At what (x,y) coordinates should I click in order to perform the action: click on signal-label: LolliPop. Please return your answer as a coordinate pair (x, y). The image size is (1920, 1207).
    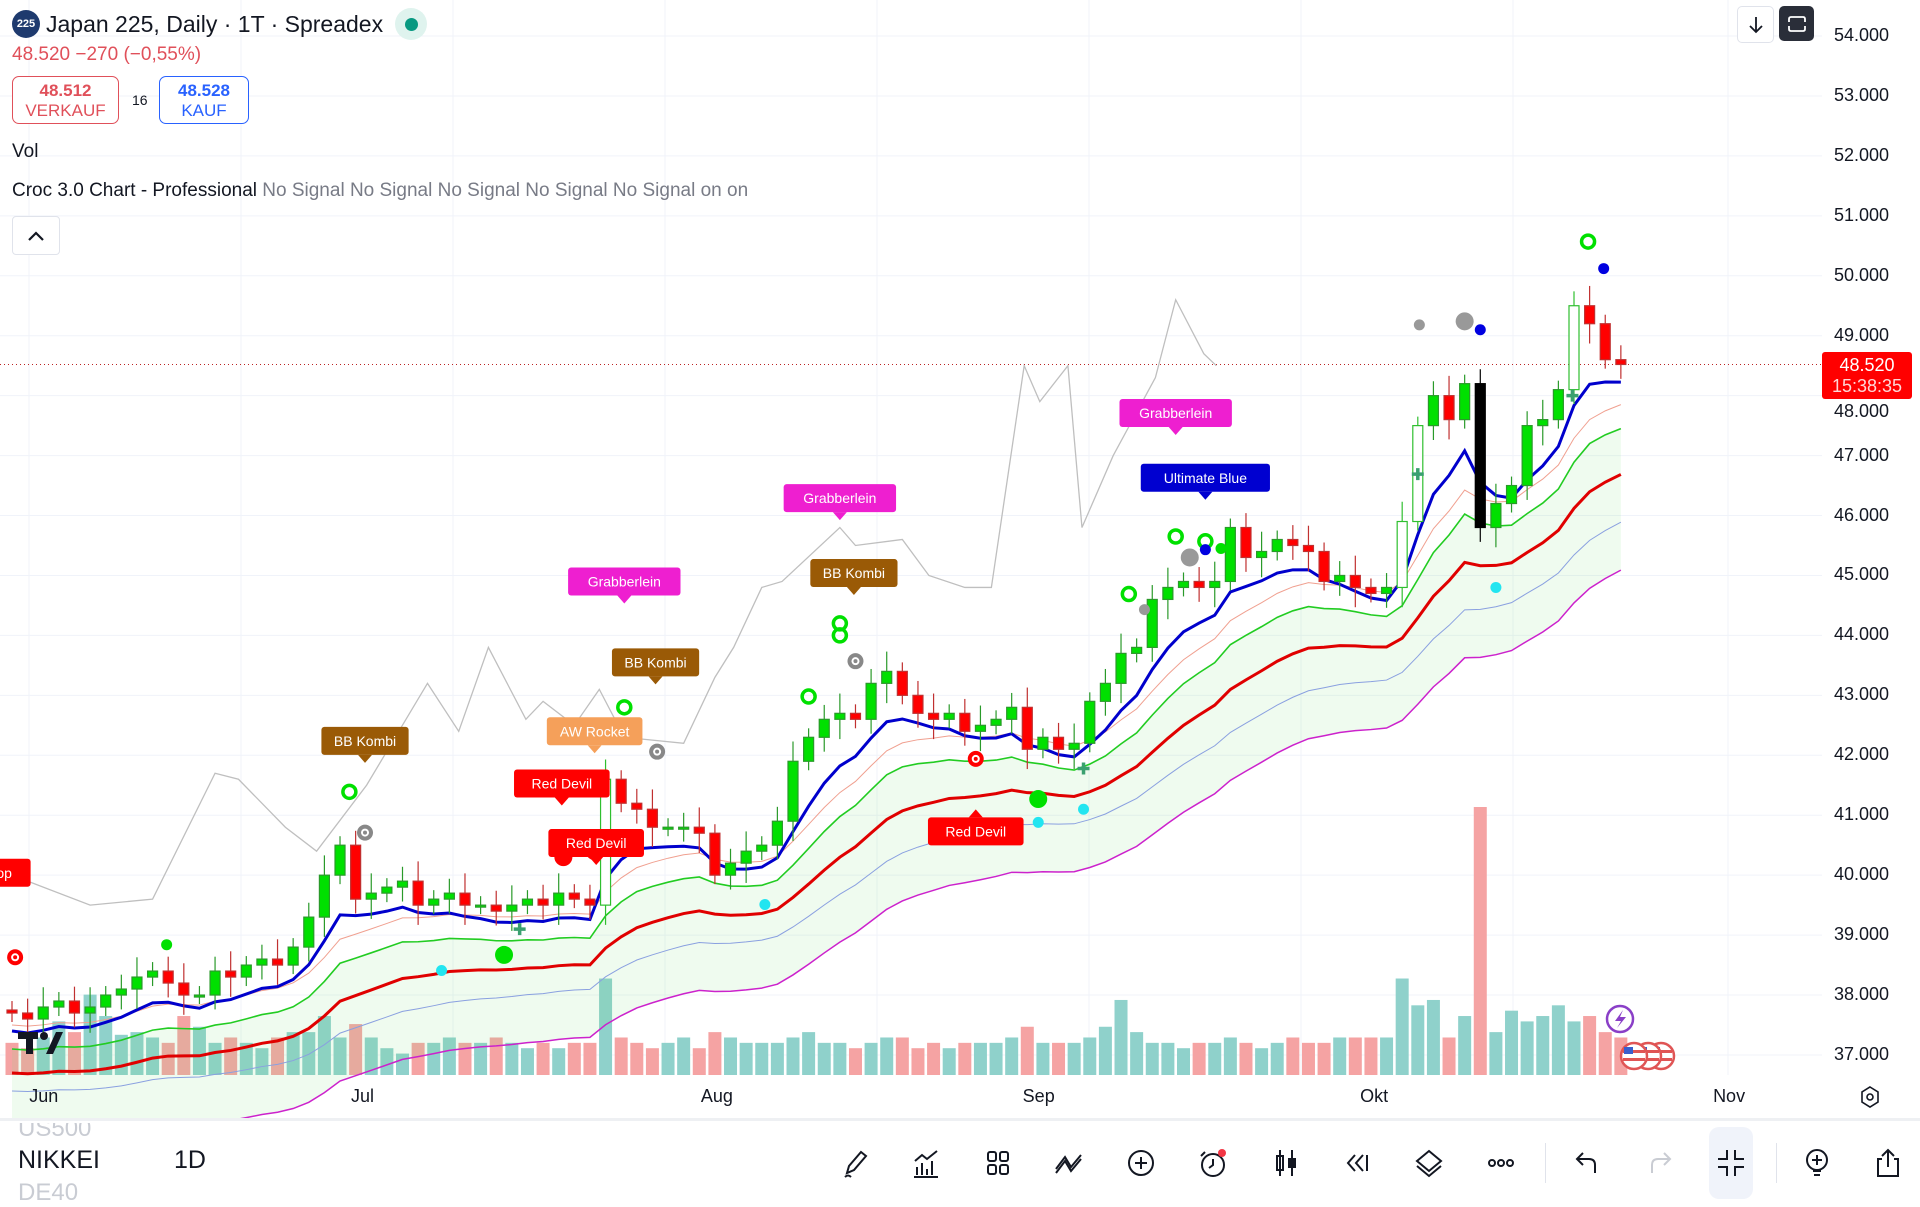
    Looking at the image, I should click on (15, 876).